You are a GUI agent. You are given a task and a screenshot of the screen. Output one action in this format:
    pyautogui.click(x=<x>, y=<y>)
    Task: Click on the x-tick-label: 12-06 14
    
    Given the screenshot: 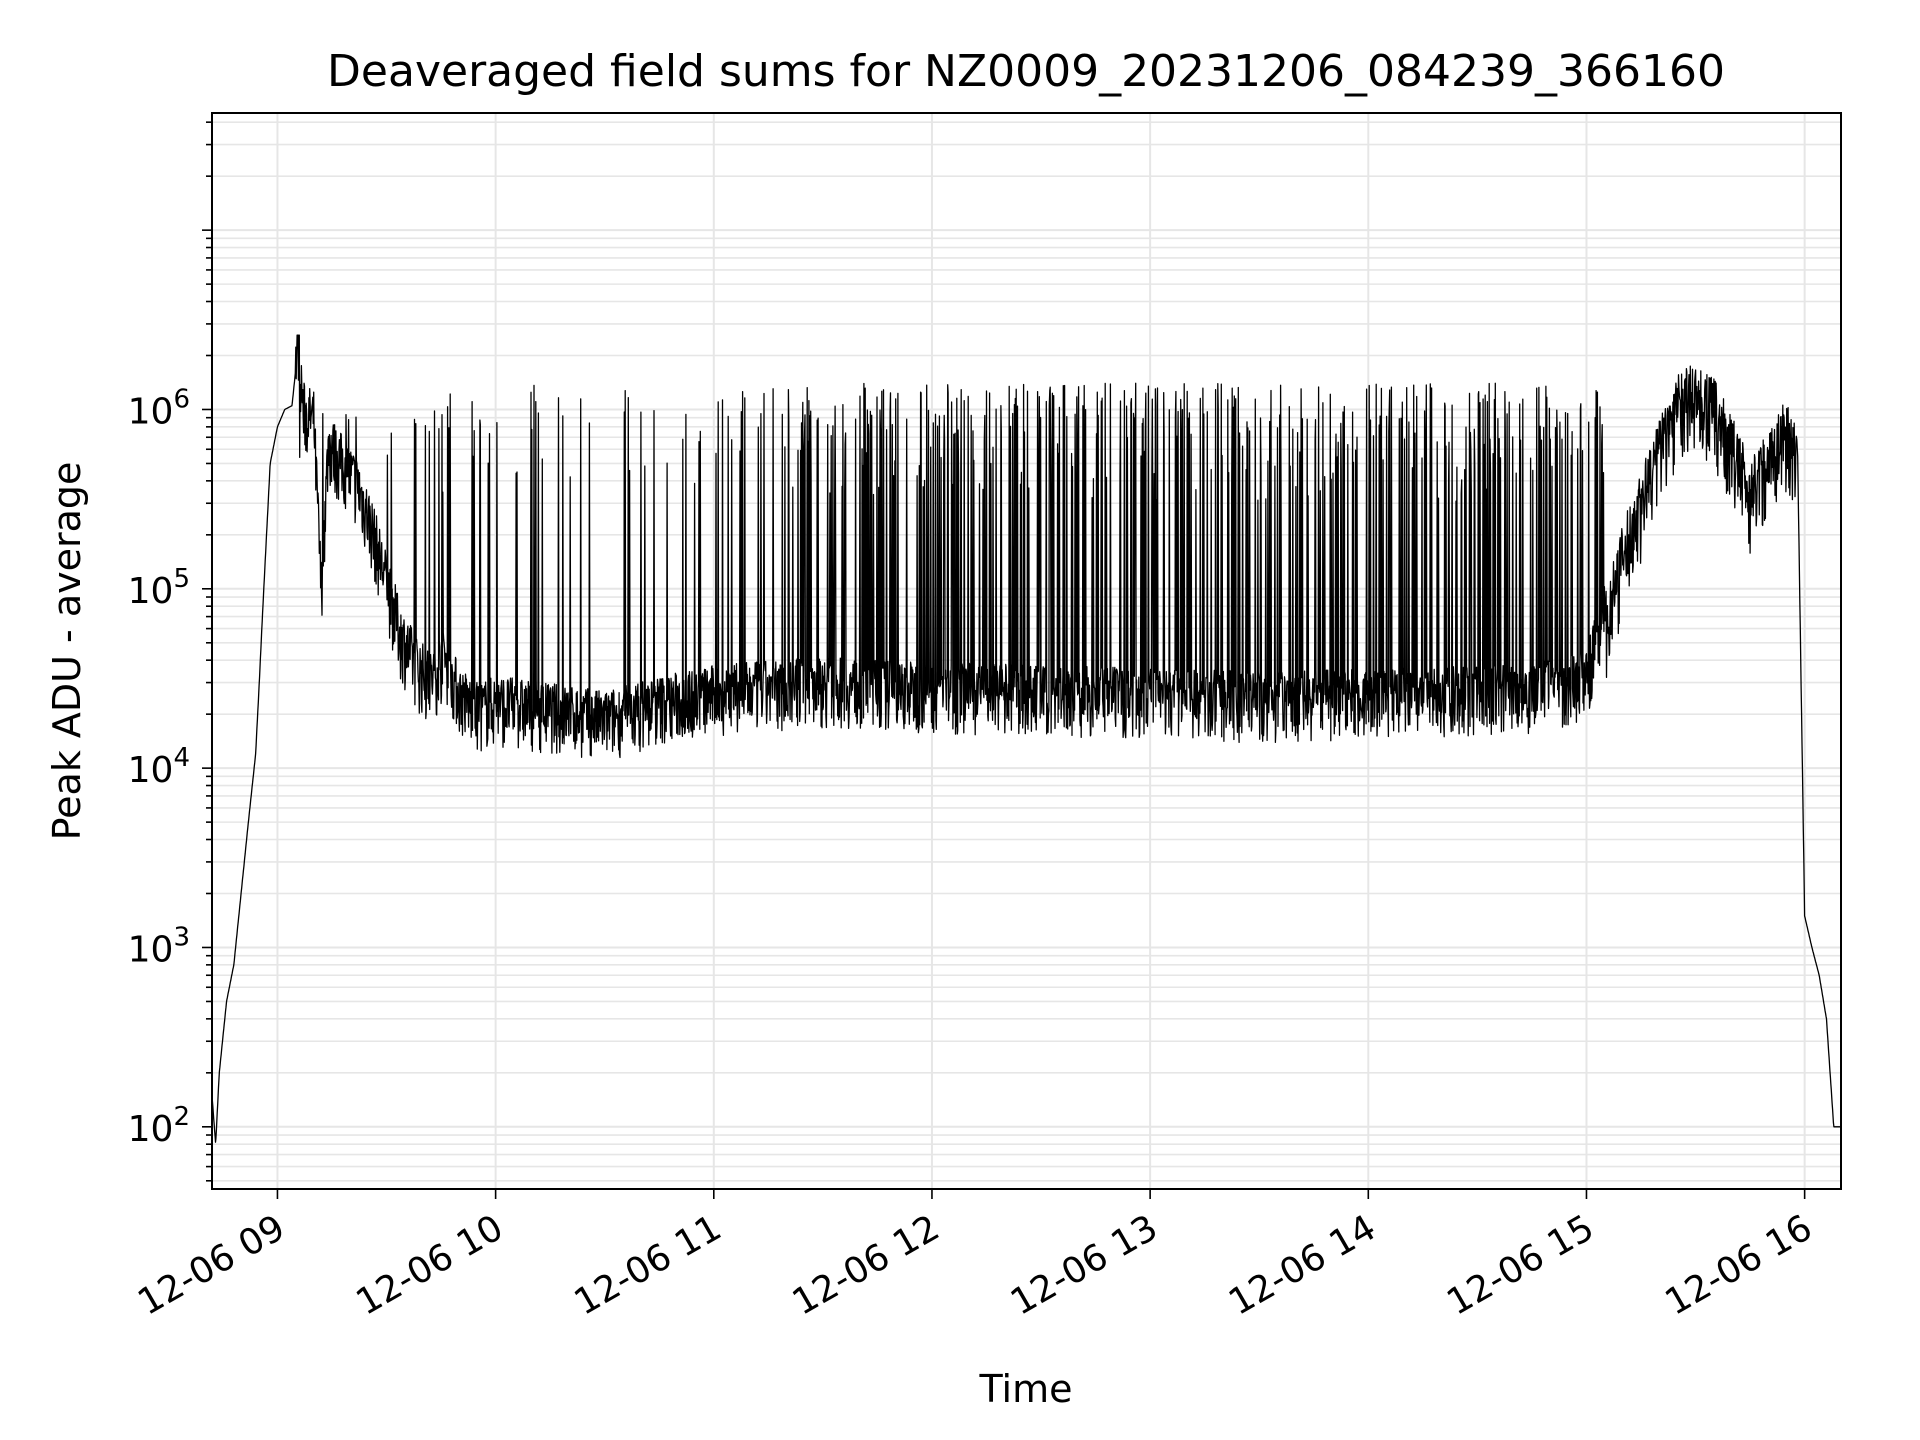 What is the action you would take?
    pyautogui.click(x=1302, y=1265)
    